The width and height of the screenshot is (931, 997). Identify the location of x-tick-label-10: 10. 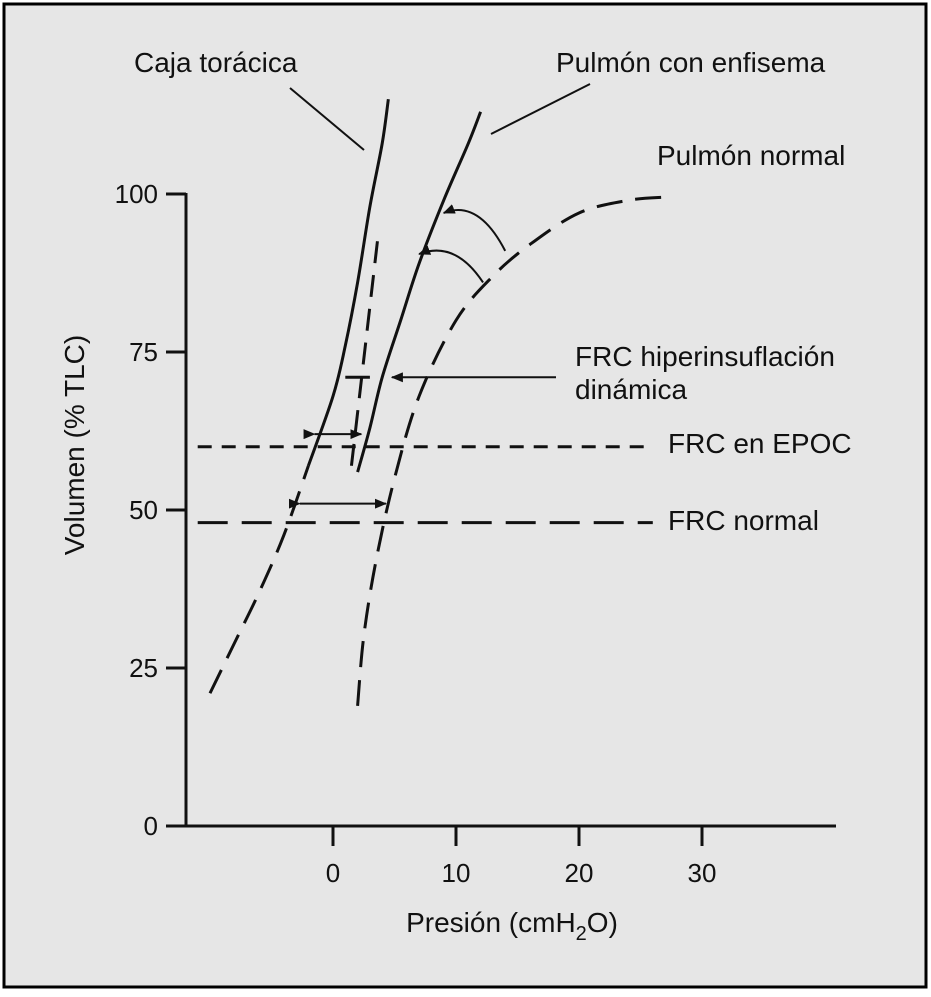
(456, 873).